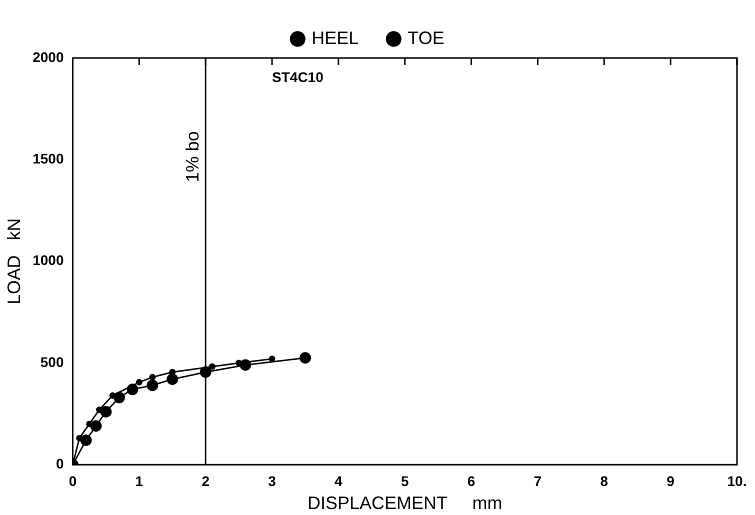 This screenshot has width=755, height=515. What do you see at coordinates (60, 463) in the screenshot?
I see `y-tick-label: 0` at bounding box center [60, 463].